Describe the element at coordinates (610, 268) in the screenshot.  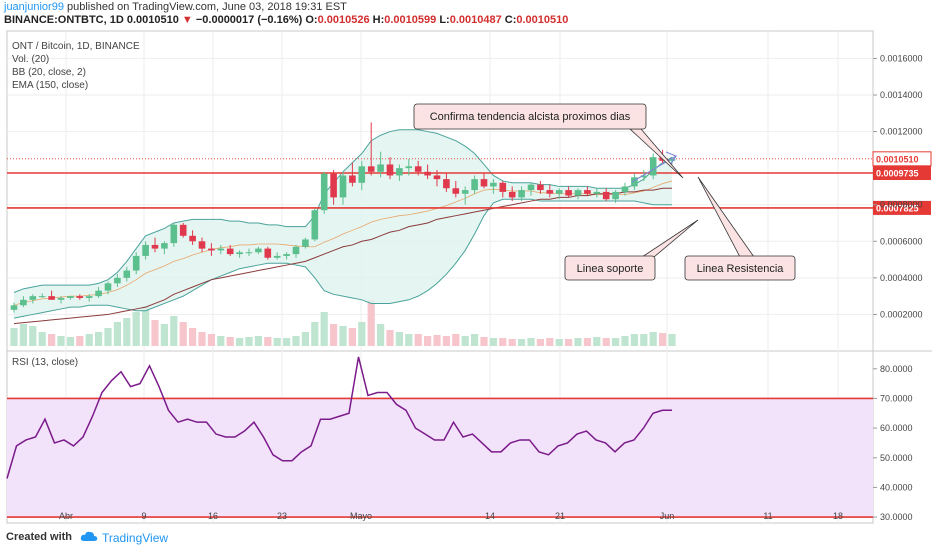
I see `callout-support` at that location.